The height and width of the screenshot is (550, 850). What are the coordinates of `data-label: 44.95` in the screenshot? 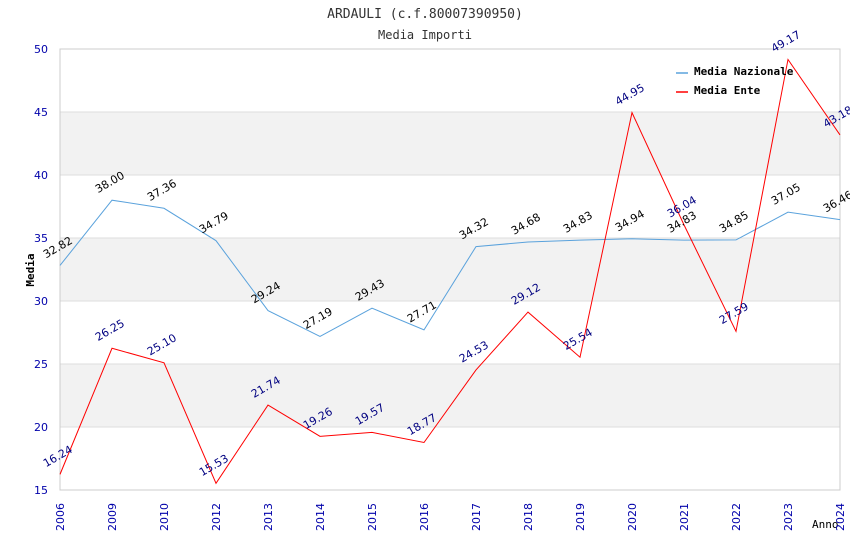 It's located at (630, 94).